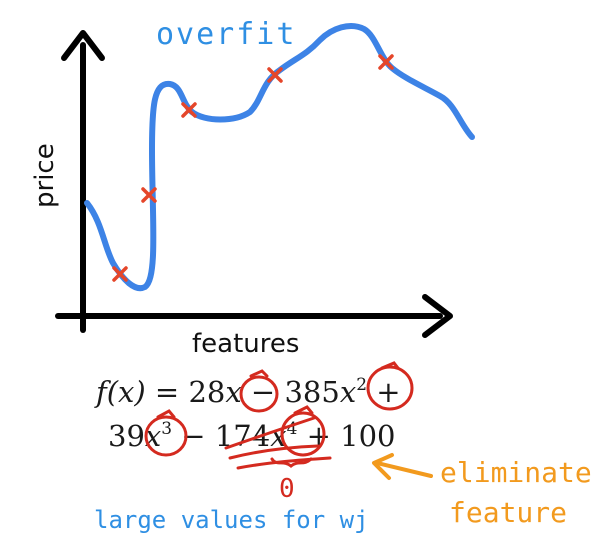 This screenshot has width=604, height=541. What do you see at coordinates (233, 392) in the screenshot?
I see `term1-variable: x` at bounding box center [233, 392].